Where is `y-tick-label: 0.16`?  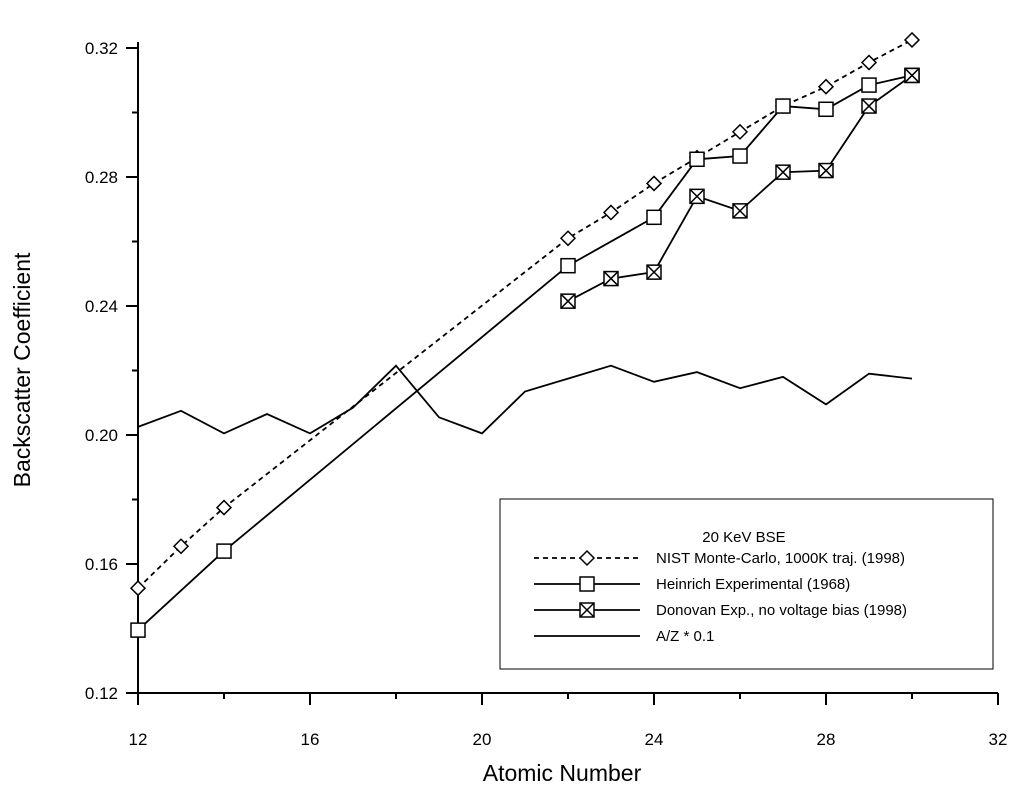
y-tick-label: 0.16 is located at coordinates (101, 564).